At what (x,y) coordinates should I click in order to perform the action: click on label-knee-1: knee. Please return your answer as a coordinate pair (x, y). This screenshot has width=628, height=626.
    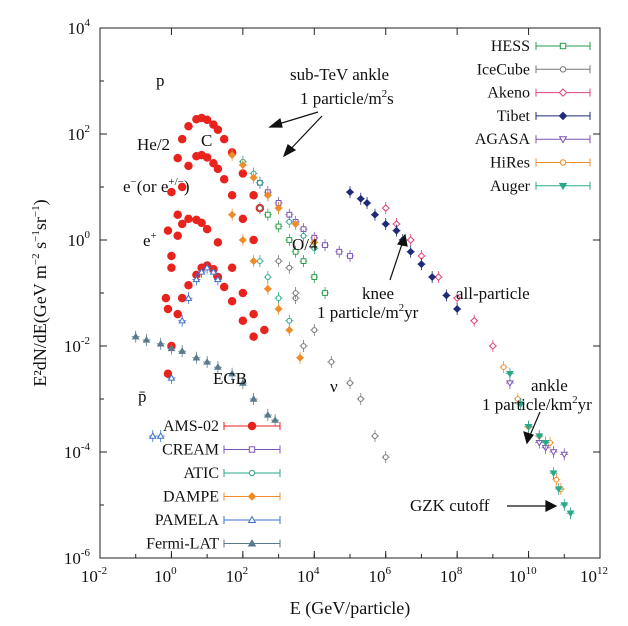
    Looking at the image, I should click on (378, 293).